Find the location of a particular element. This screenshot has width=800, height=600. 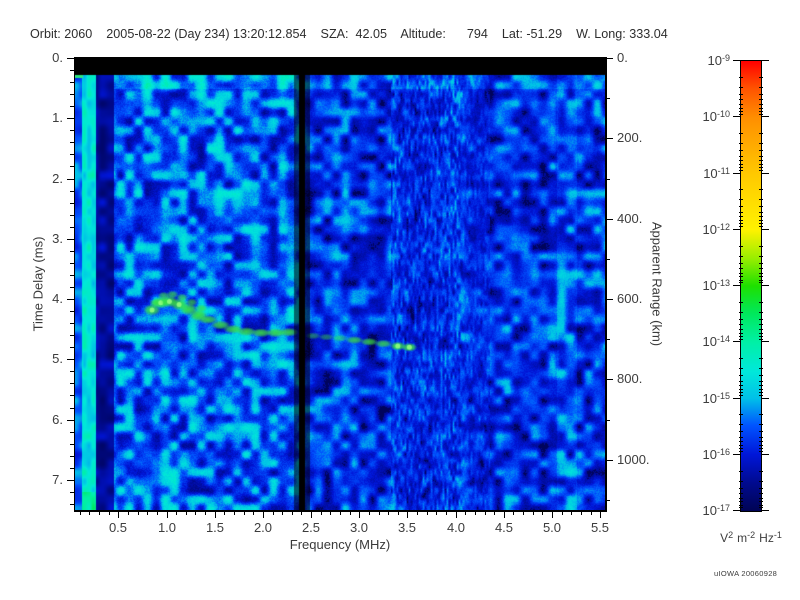

x-axis-tick-label: 0.5 is located at coordinates (118, 527).